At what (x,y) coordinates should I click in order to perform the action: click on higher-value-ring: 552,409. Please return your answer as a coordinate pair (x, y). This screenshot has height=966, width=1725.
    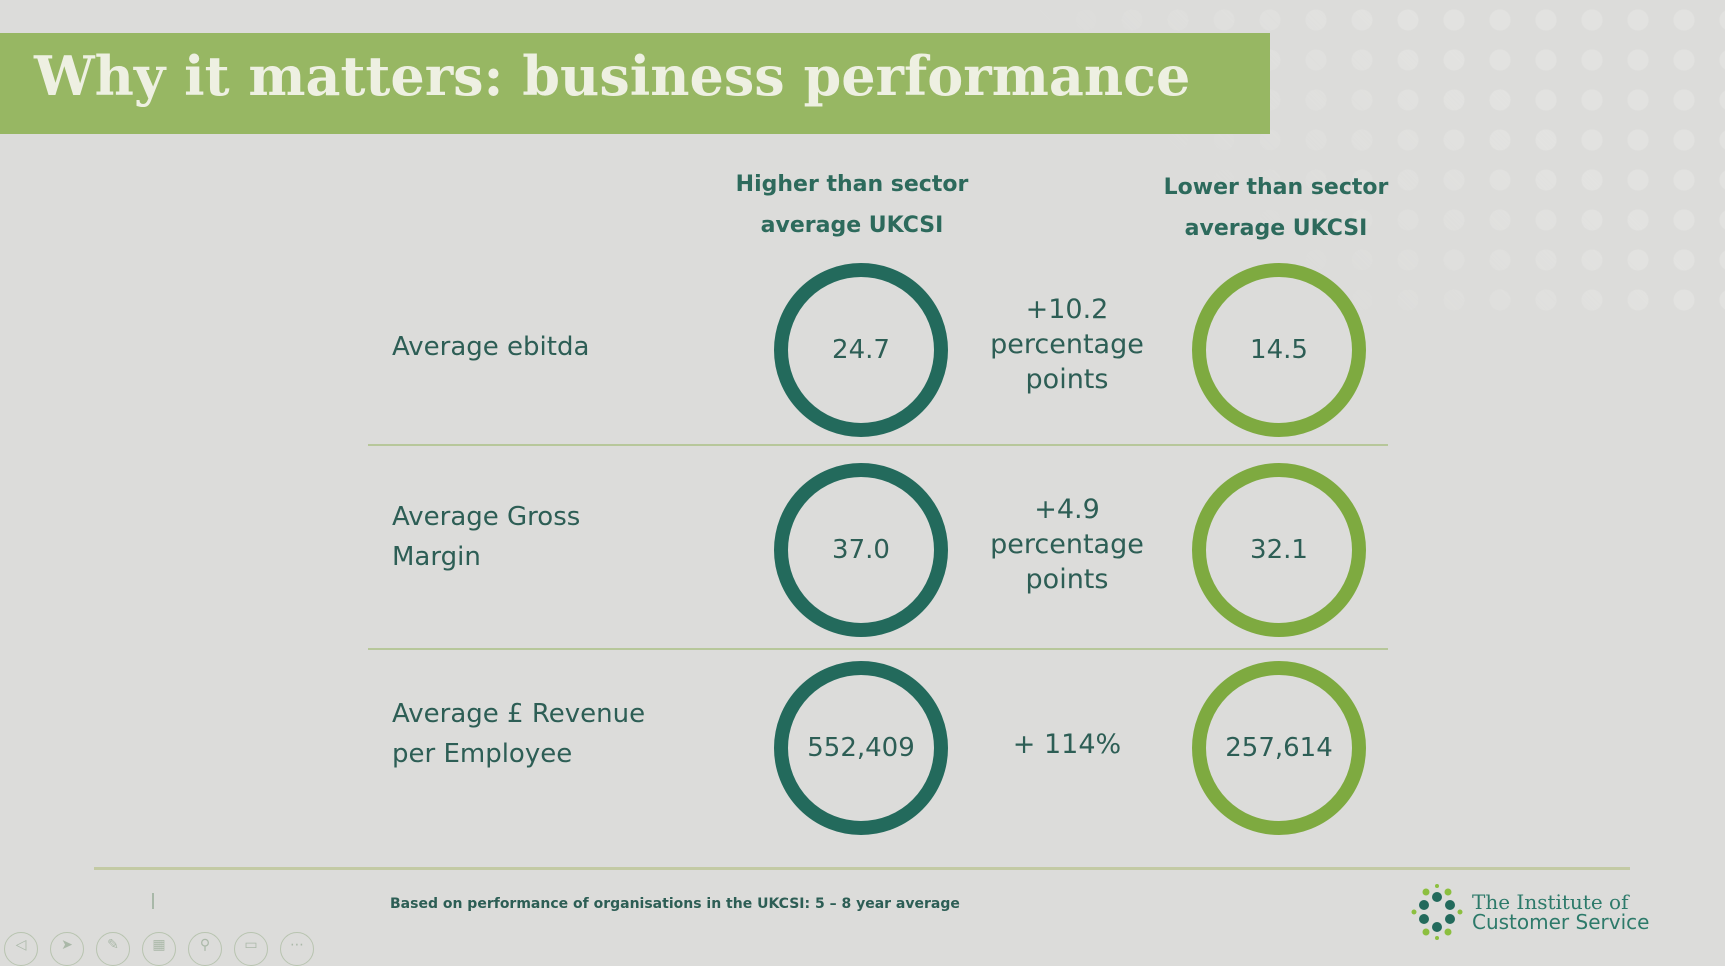
    Looking at the image, I should click on (861, 748).